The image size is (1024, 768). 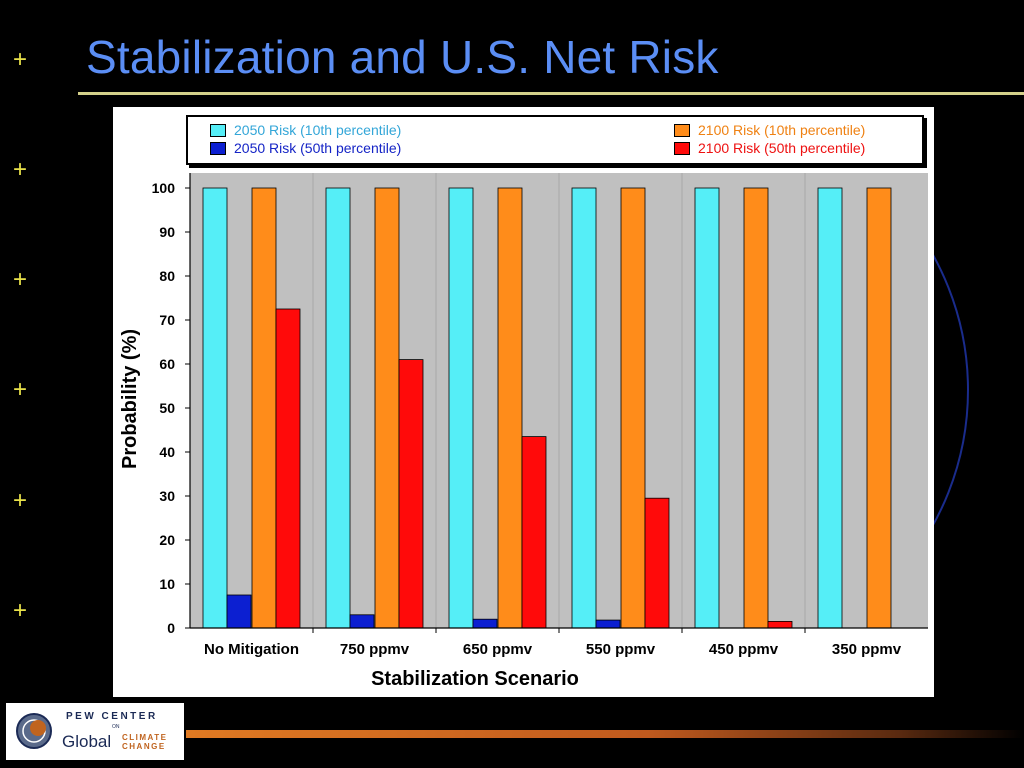 I want to click on y-tick-label: 100, so click(x=164, y=188).